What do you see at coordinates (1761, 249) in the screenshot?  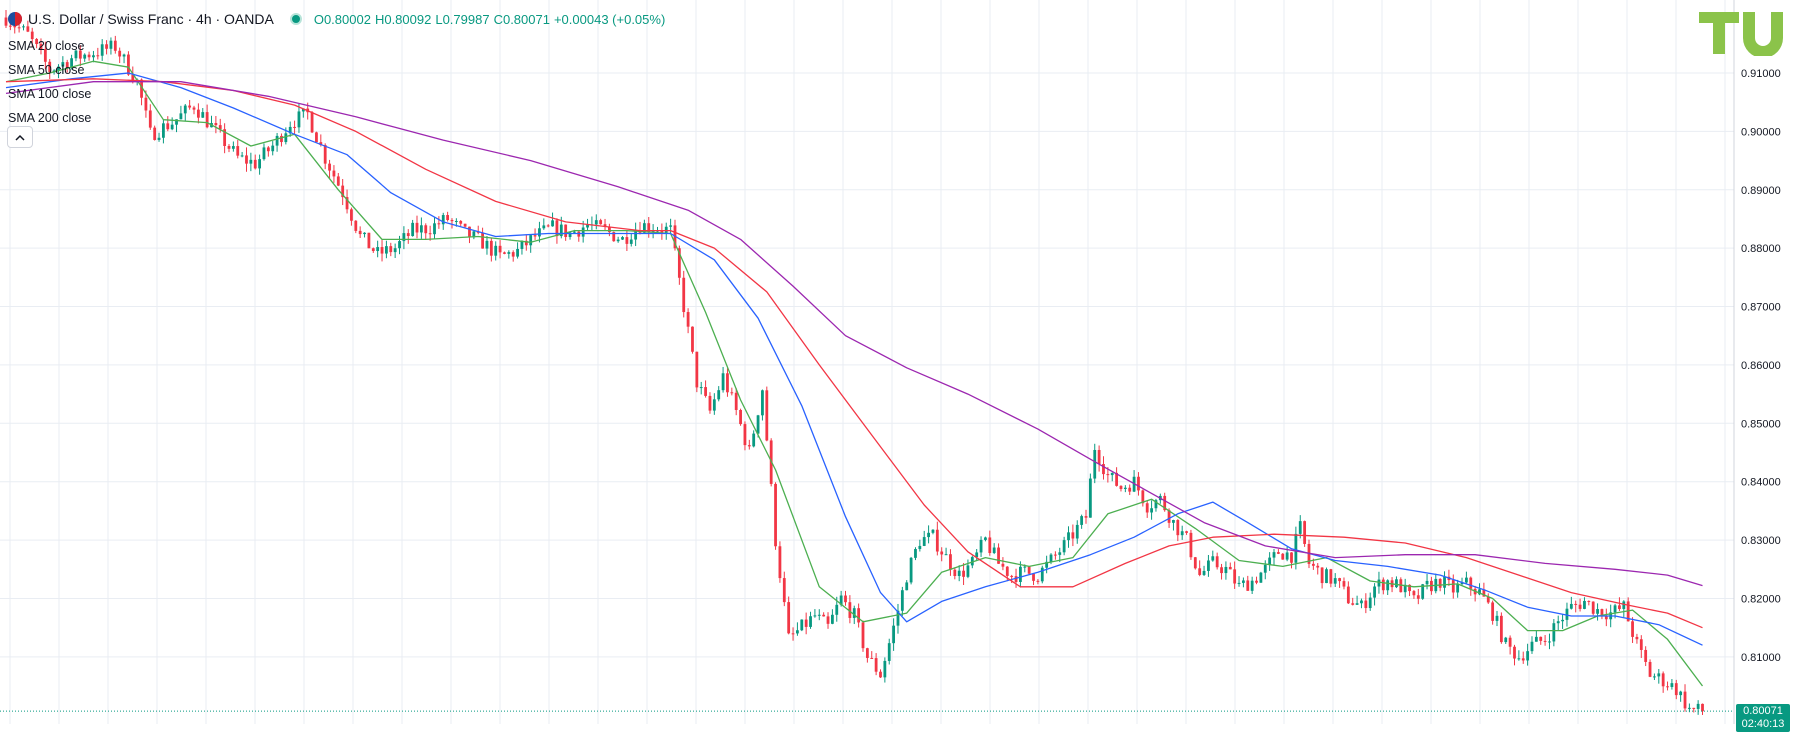 I see `y-tick-label: 0.88000` at bounding box center [1761, 249].